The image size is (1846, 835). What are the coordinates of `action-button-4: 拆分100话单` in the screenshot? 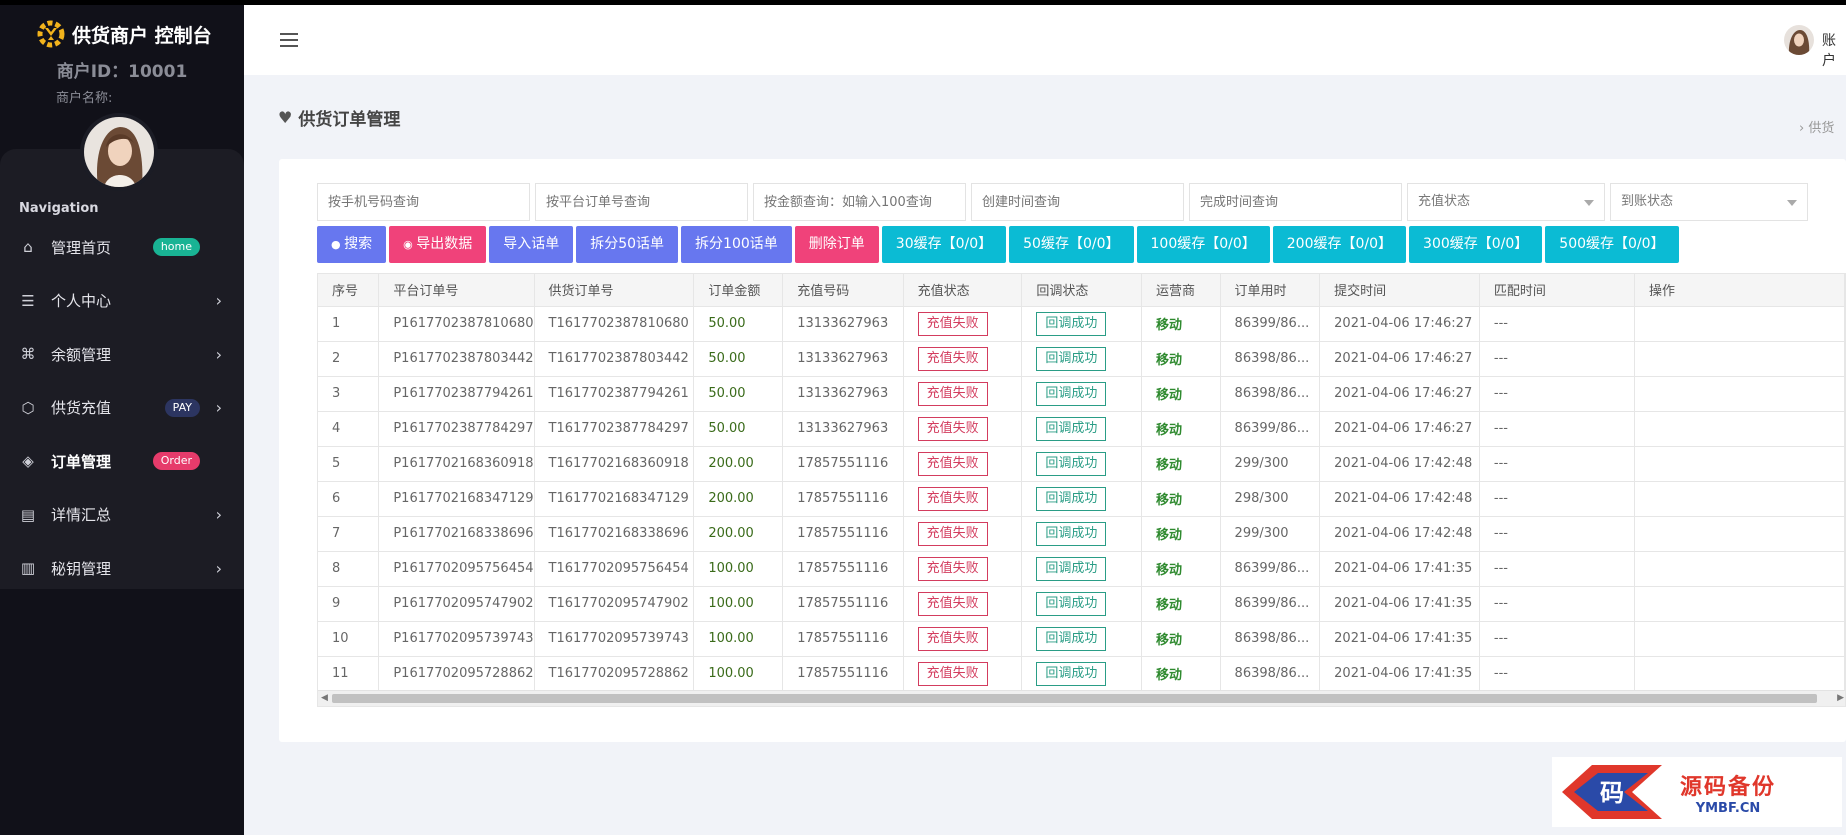 It's located at (736, 244).